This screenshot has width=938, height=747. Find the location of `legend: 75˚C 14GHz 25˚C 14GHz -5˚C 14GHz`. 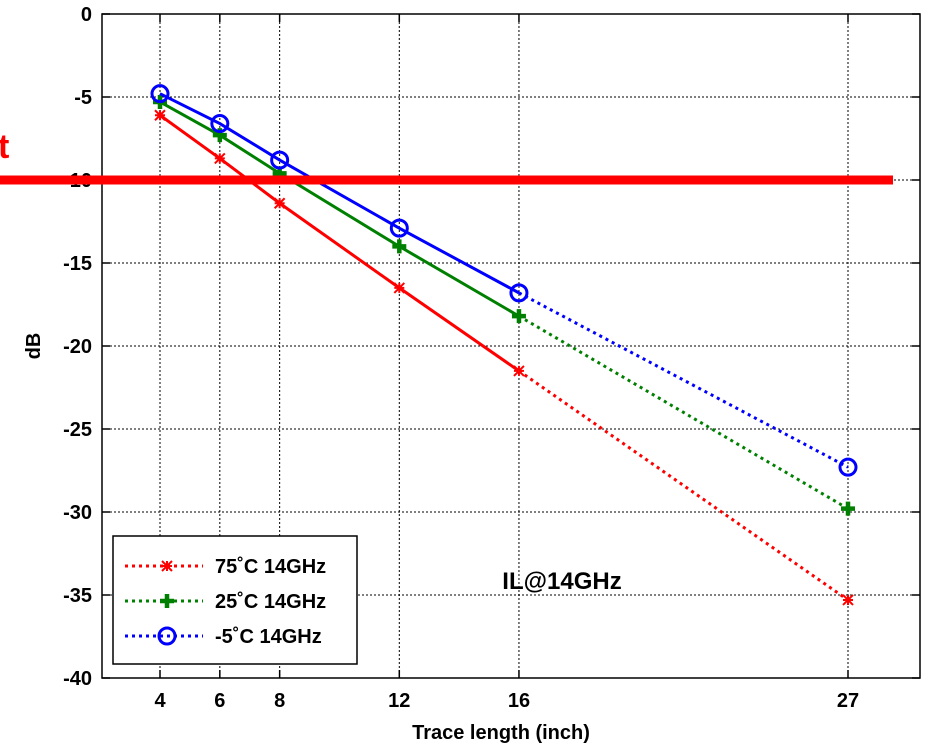

legend: 75˚C 14GHz 25˚C 14GHz -5˚C 14GHz is located at coordinates (235, 600).